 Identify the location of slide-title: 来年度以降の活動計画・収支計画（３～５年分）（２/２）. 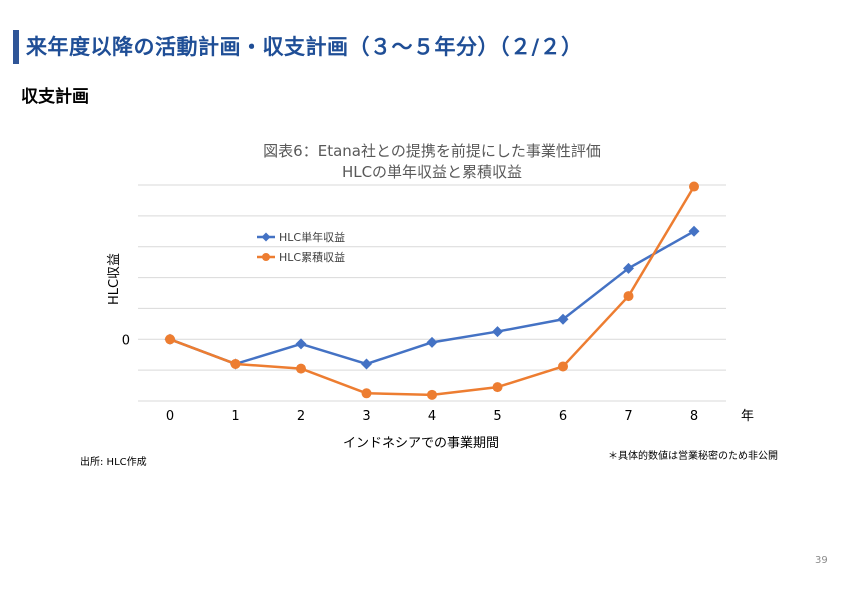
(304, 47).